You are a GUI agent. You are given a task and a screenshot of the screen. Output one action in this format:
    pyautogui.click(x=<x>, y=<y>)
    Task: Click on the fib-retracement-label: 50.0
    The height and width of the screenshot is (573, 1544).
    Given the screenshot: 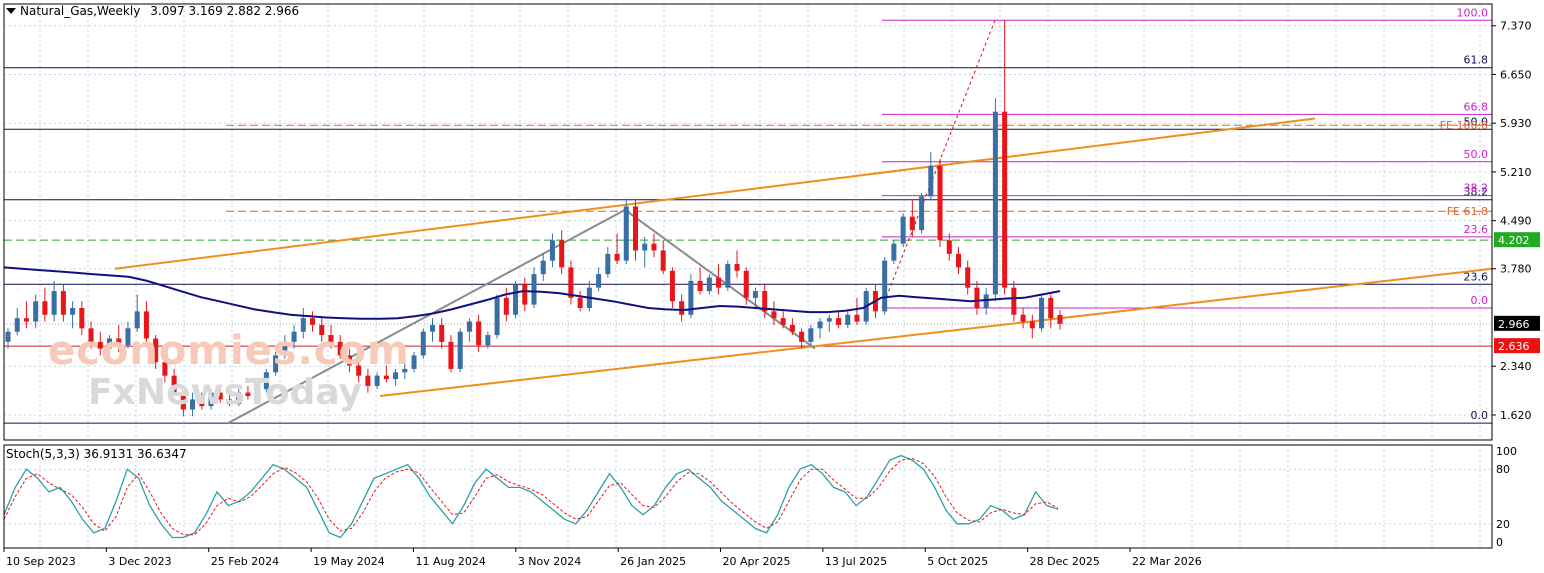 What is the action you would take?
    pyautogui.click(x=1476, y=154)
    